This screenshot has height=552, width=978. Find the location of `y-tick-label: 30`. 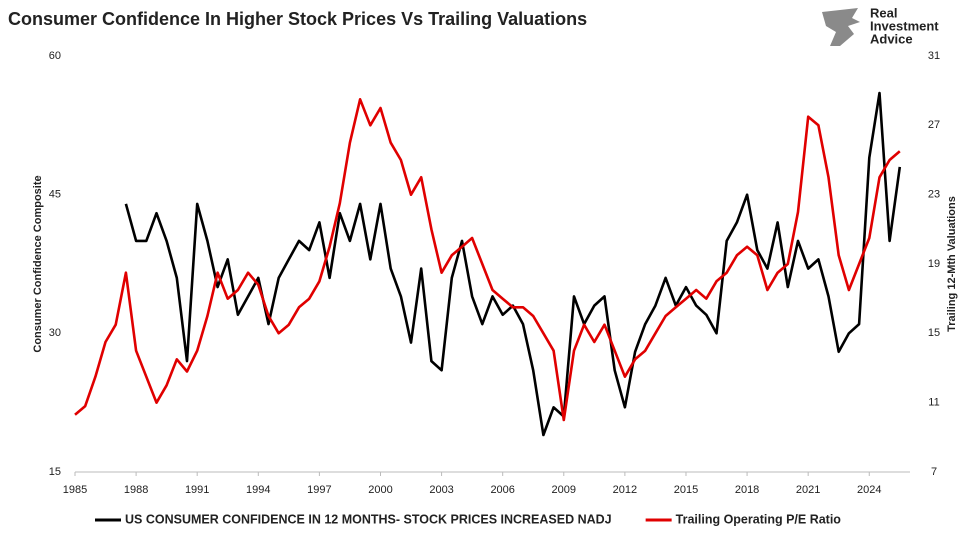

y-tick-label: 30 is located at coordinates (55, 333).